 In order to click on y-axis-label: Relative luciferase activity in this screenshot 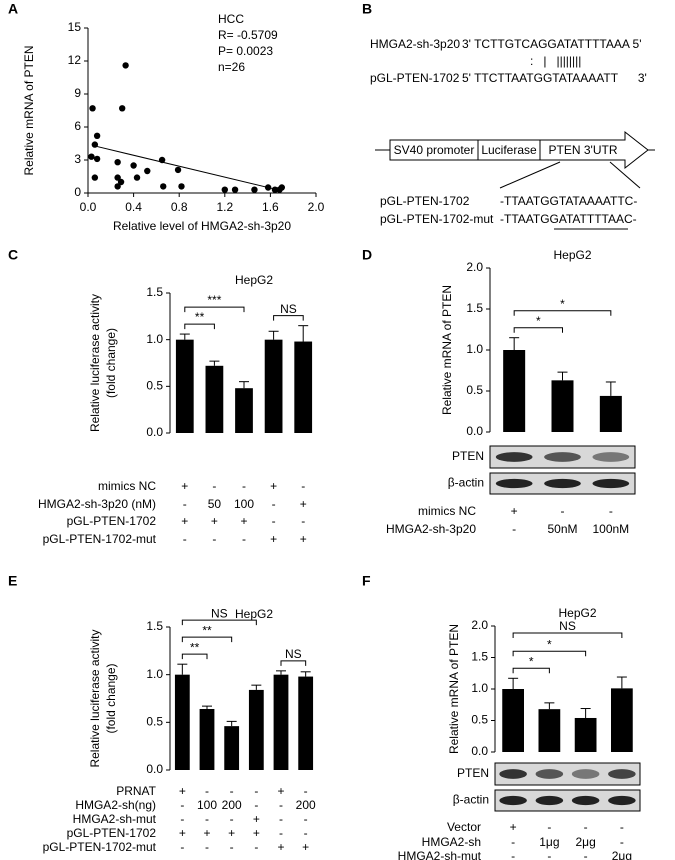, I will do `click(95, 698)`.